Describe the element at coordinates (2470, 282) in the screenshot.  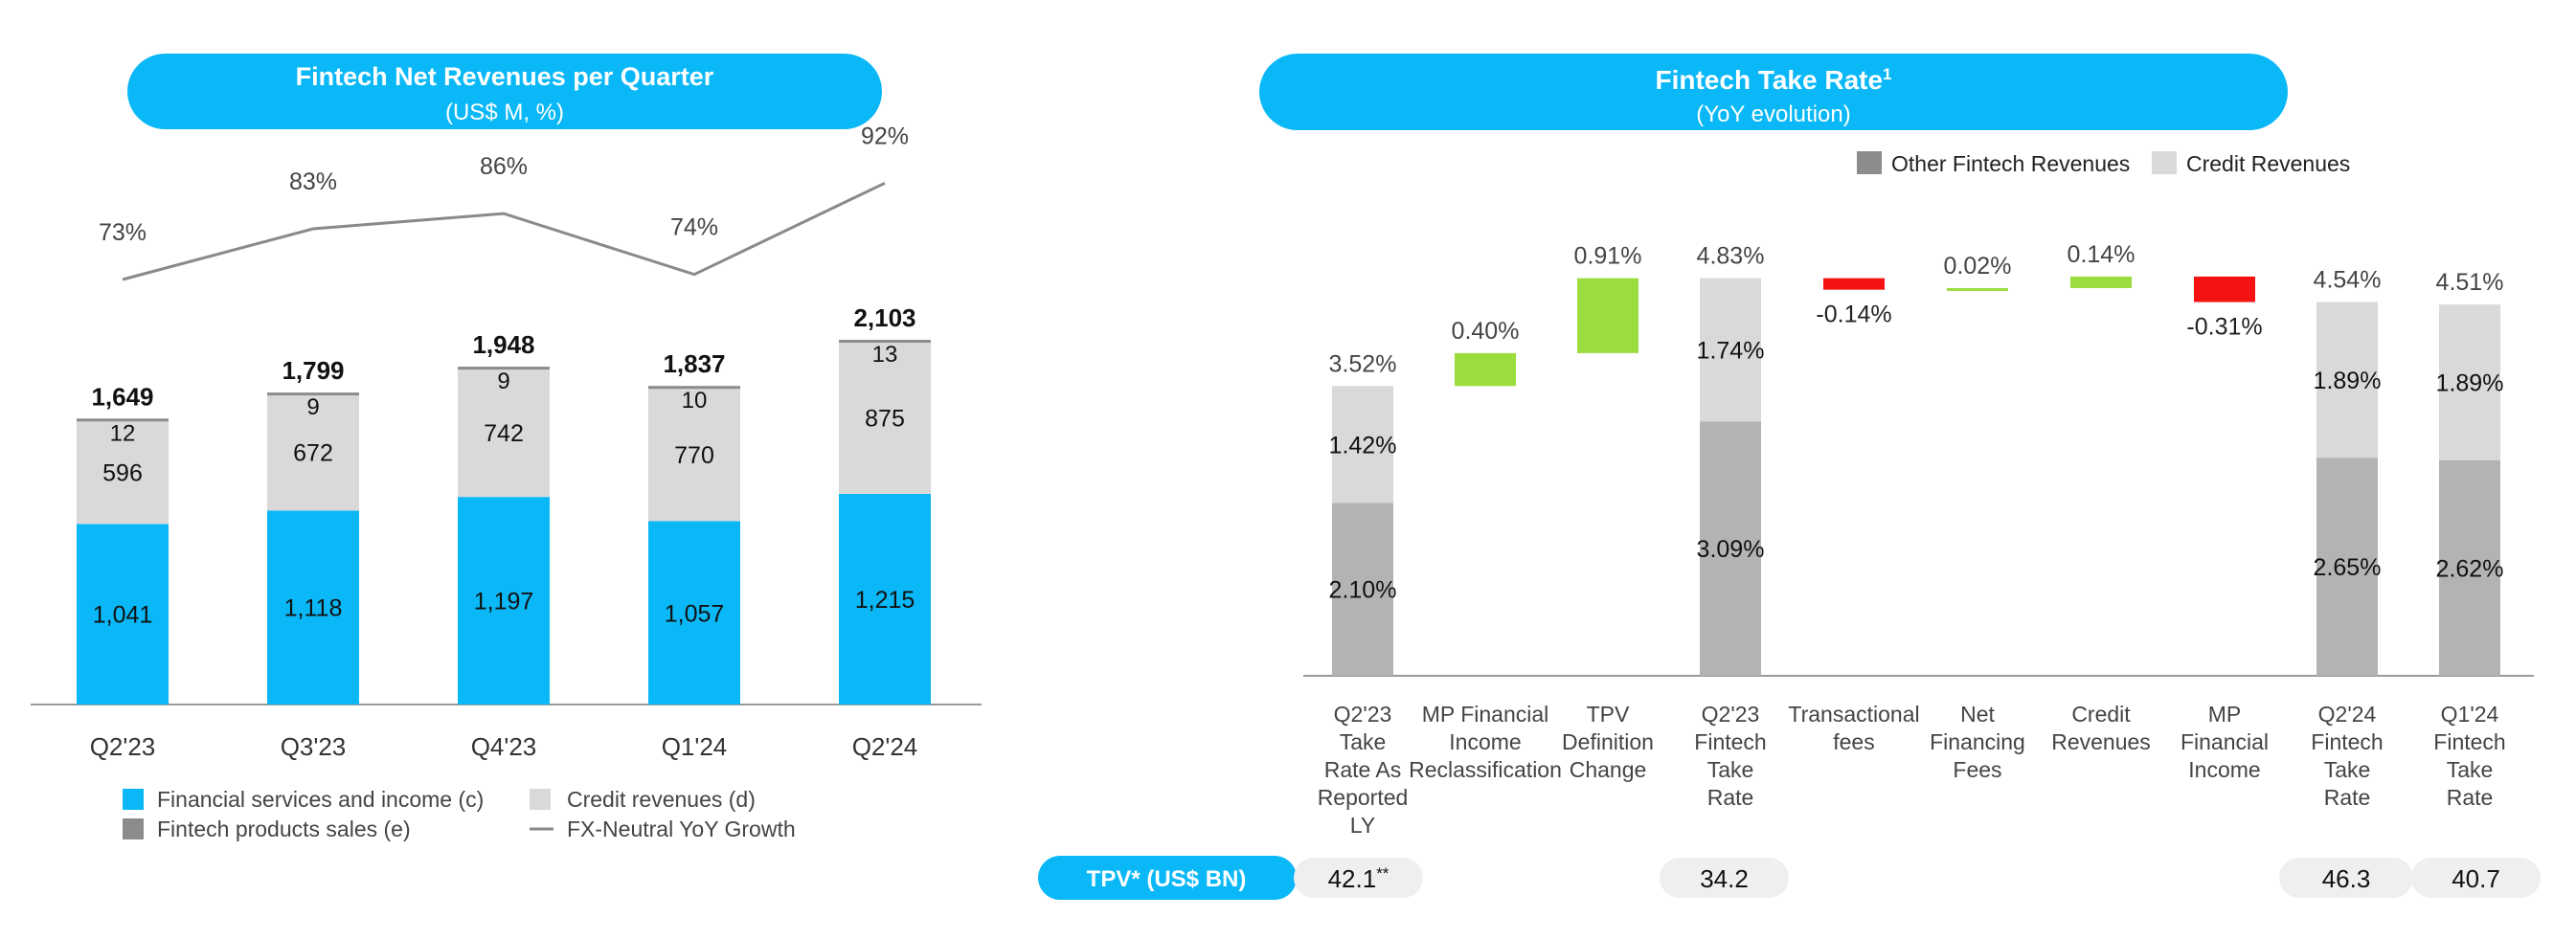
I see `label-take-rate-total: 4.51%` at that location.